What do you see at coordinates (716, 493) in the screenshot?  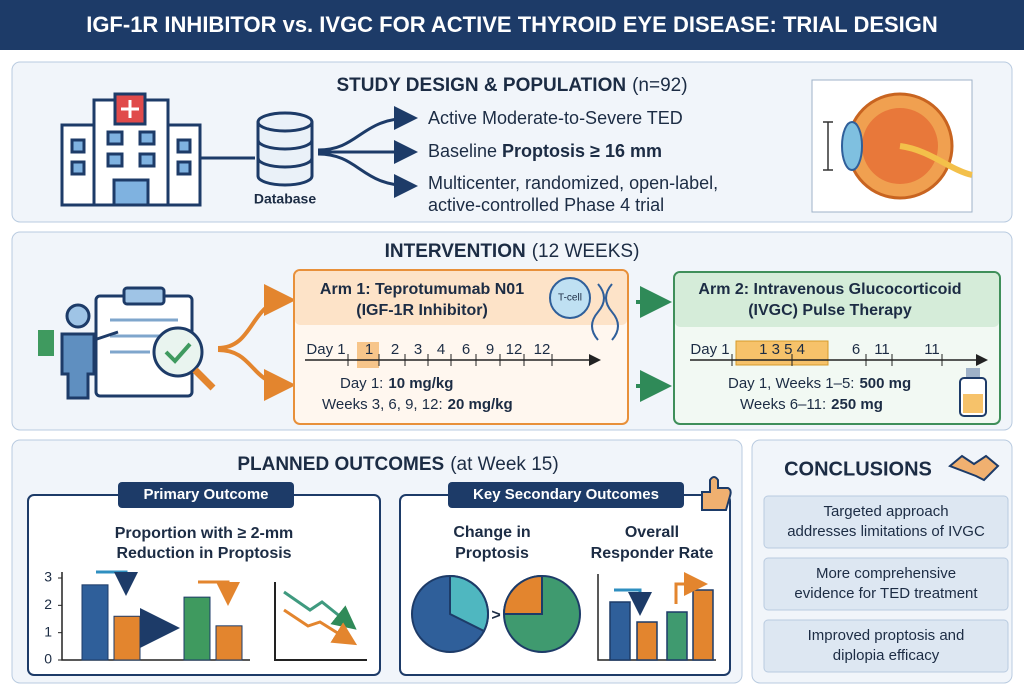 I see `thumbs-up-icon` at bounding box center [716, 493].